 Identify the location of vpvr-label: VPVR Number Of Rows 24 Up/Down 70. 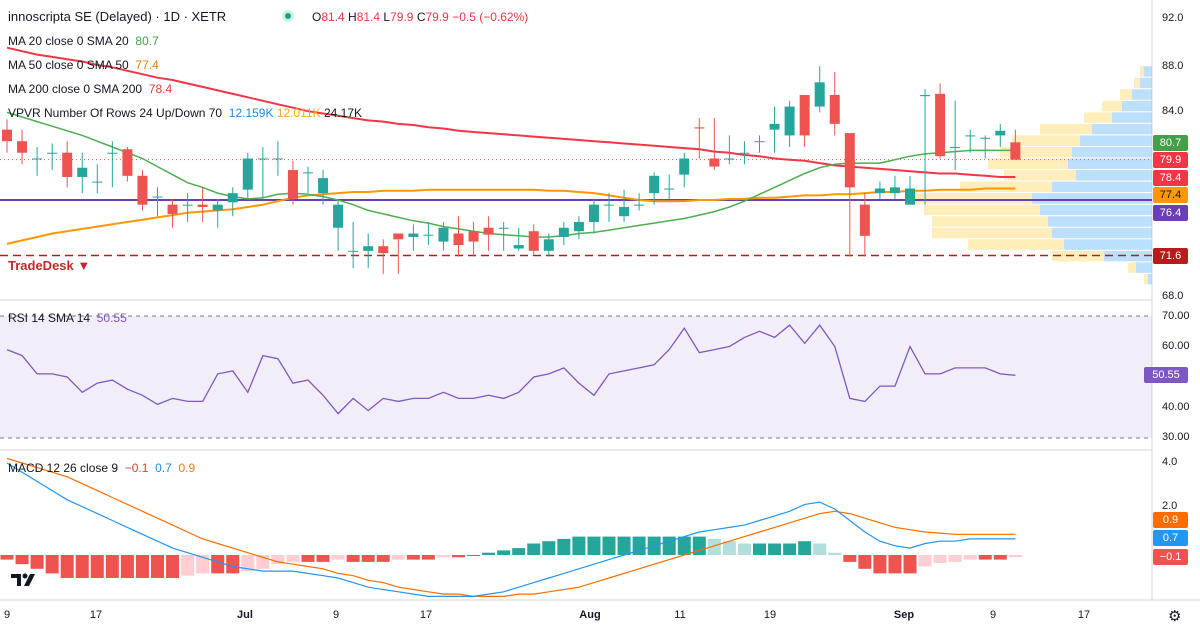
(115, 113).